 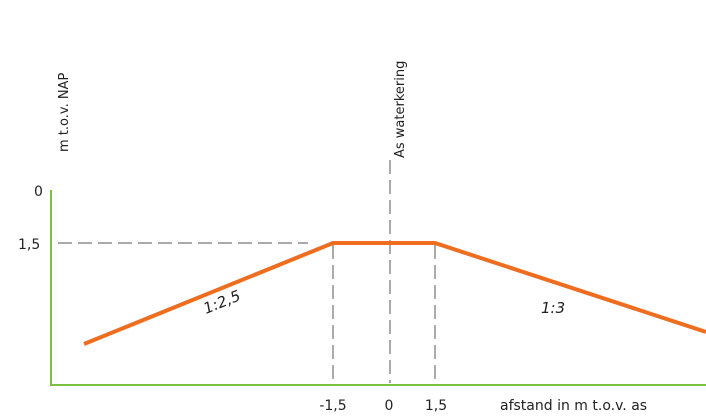 What do you see at coordinates (553, 308) in the screenshot?
I see `right-slope-label: 1:3` at bounding box center [553, 308].